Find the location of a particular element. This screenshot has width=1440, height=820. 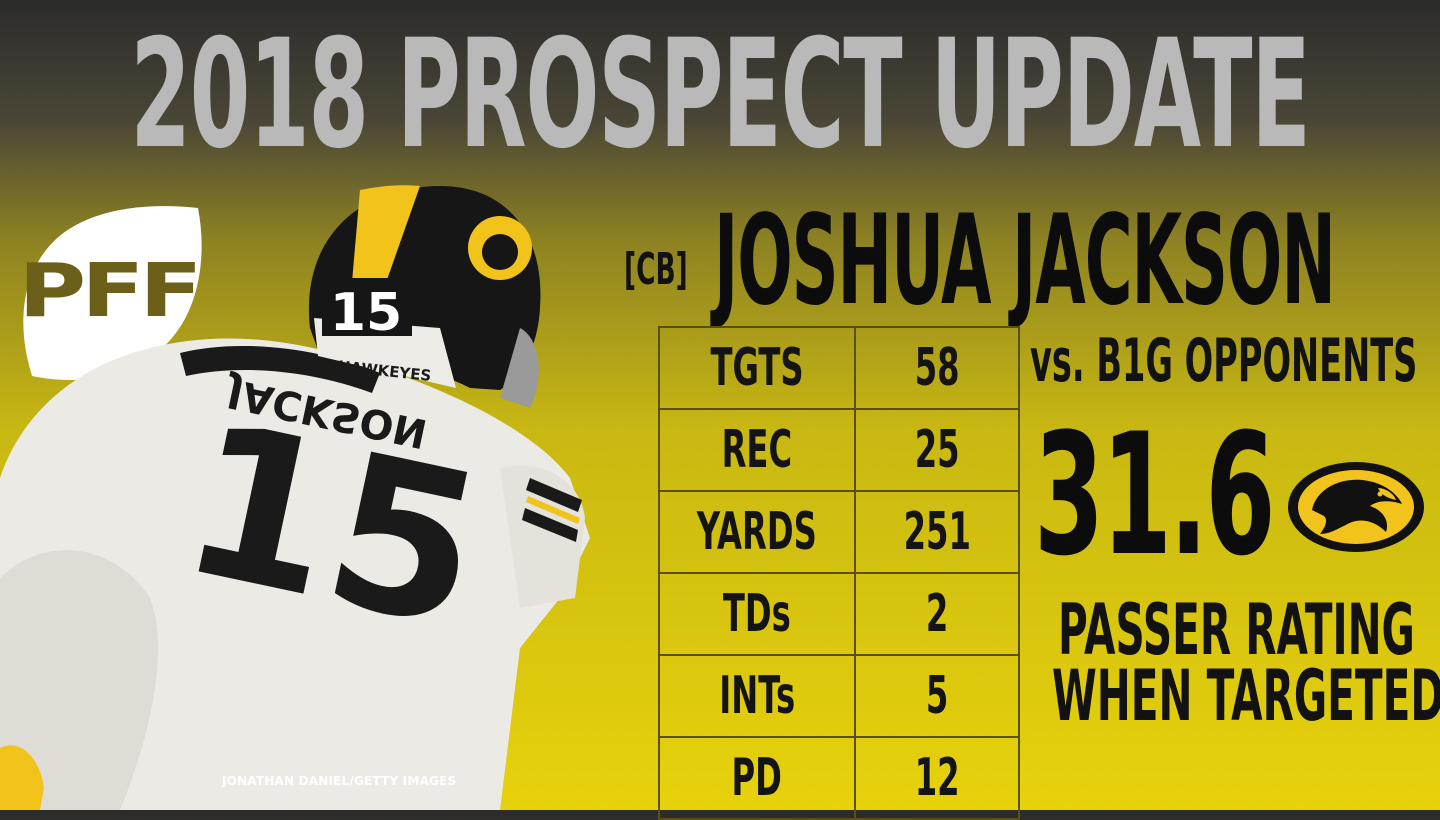

helmet-number: 15 is located at coordinates (366, 313).